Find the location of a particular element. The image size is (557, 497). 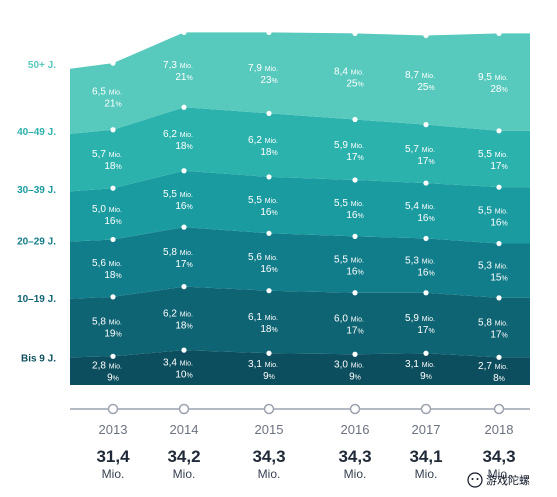

percent-label: 25% is located at coordinates (354, 83).